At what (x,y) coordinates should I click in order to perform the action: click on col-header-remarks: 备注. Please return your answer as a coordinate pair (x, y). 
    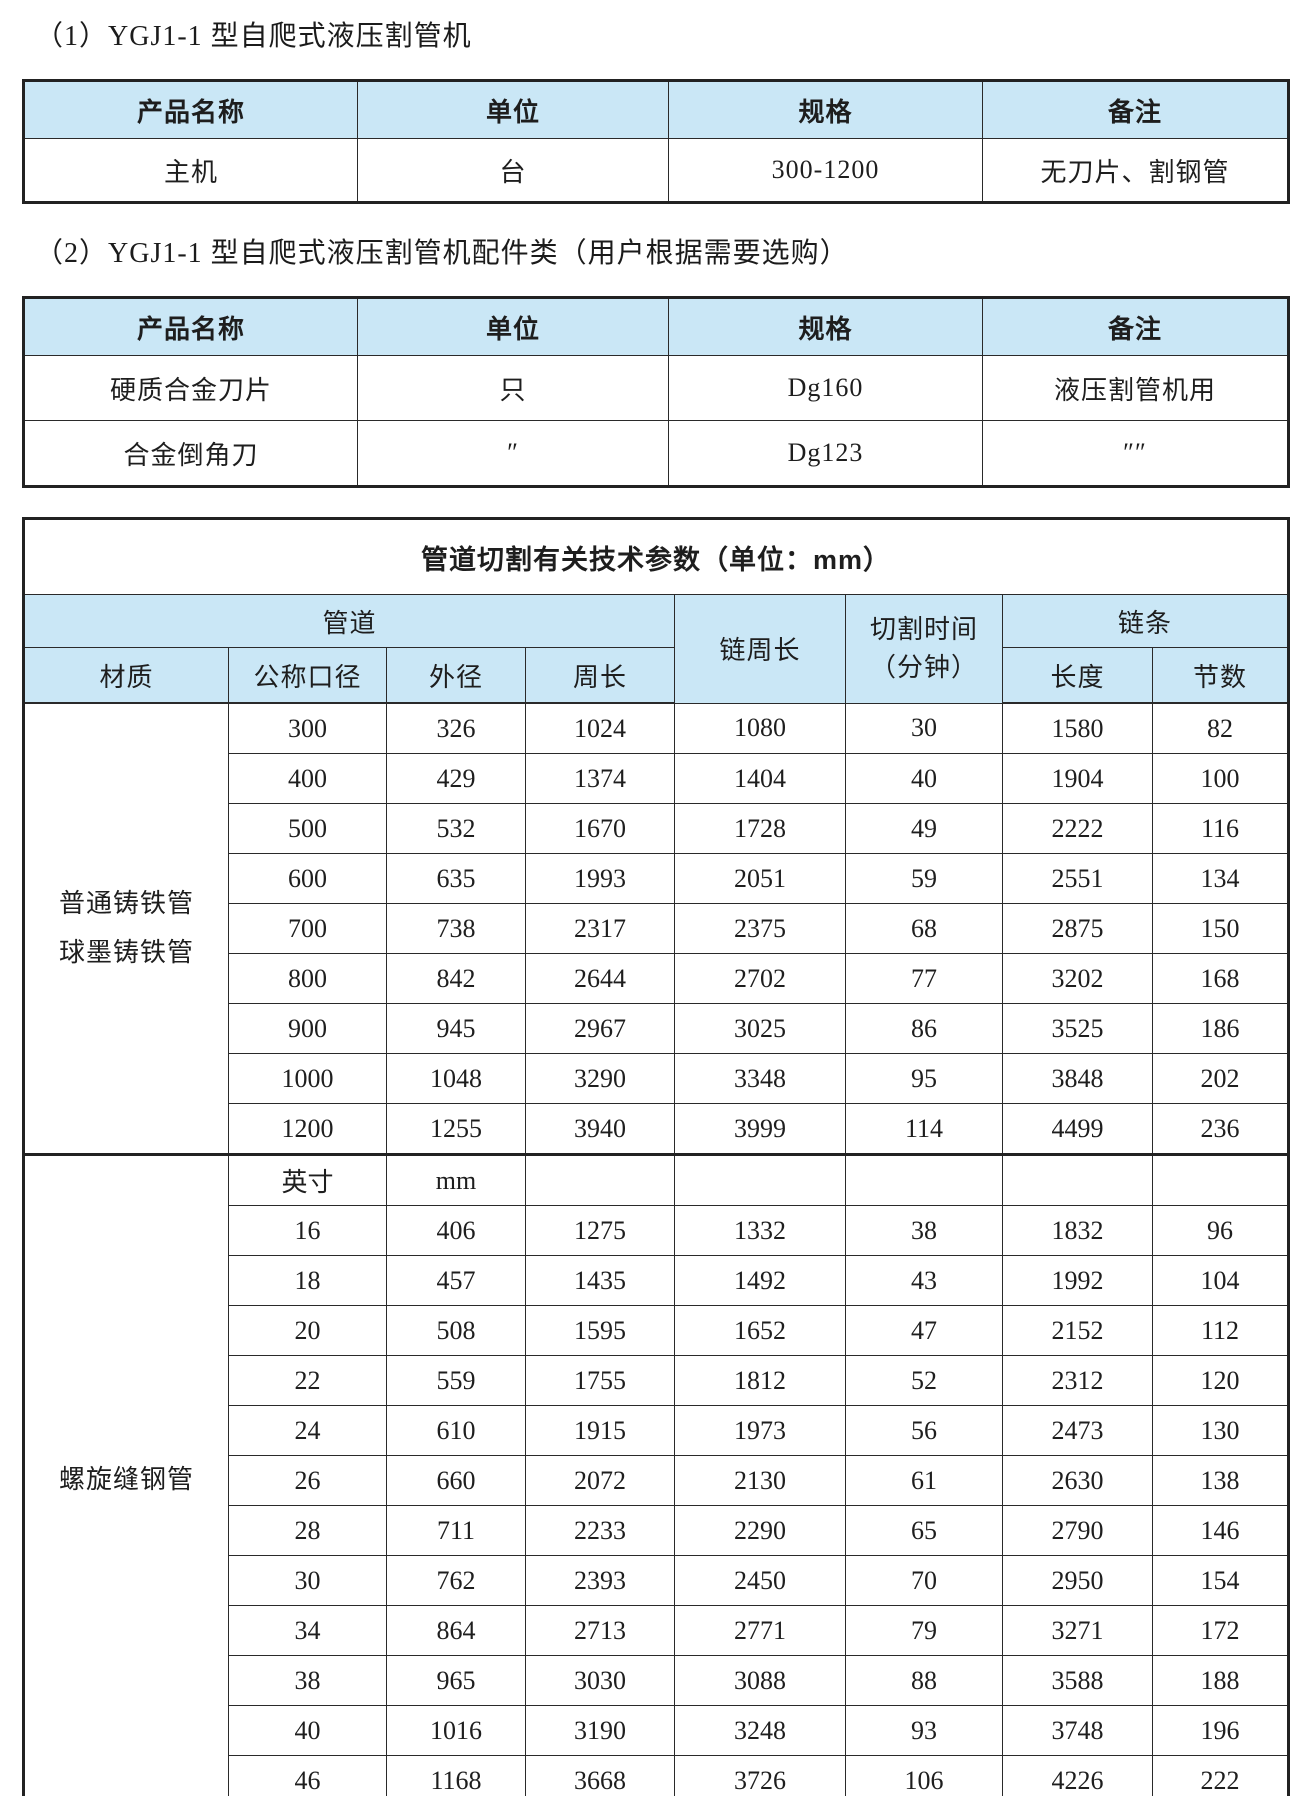
    Looking at the image, I should click on (1135, 326).